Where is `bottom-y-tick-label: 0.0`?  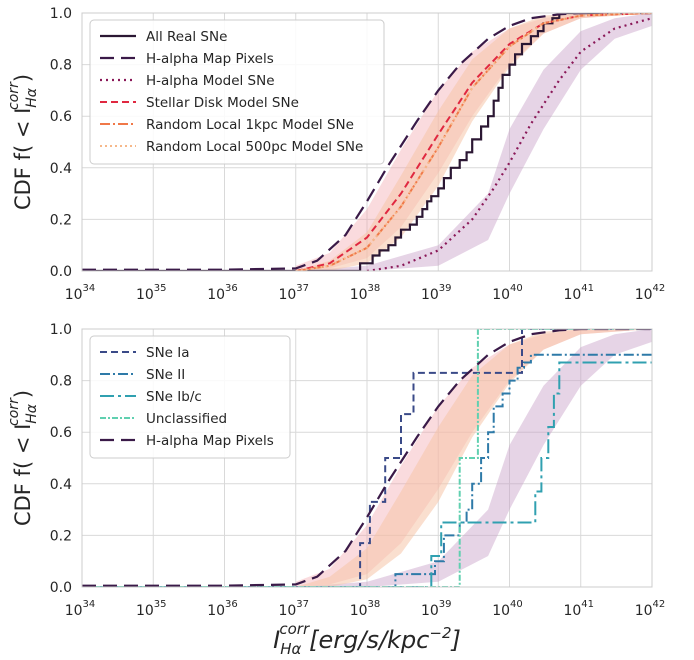 bottom-y-tick-label: 0.0 is located at coordinates (61, 588).